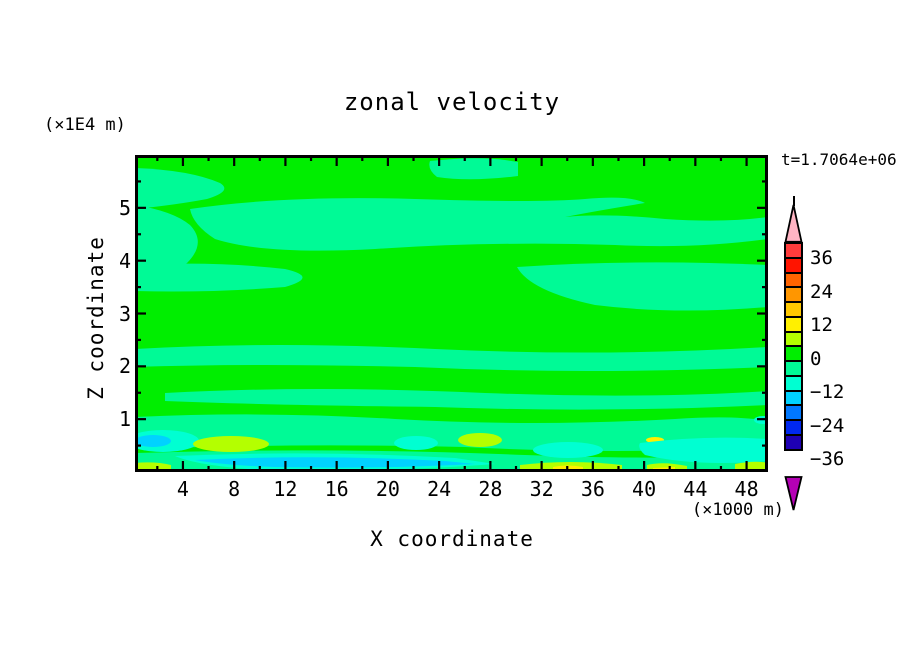 This screenshot has height=654, width=904. I want to click on y-tick-label: 5, so click(124, 207).